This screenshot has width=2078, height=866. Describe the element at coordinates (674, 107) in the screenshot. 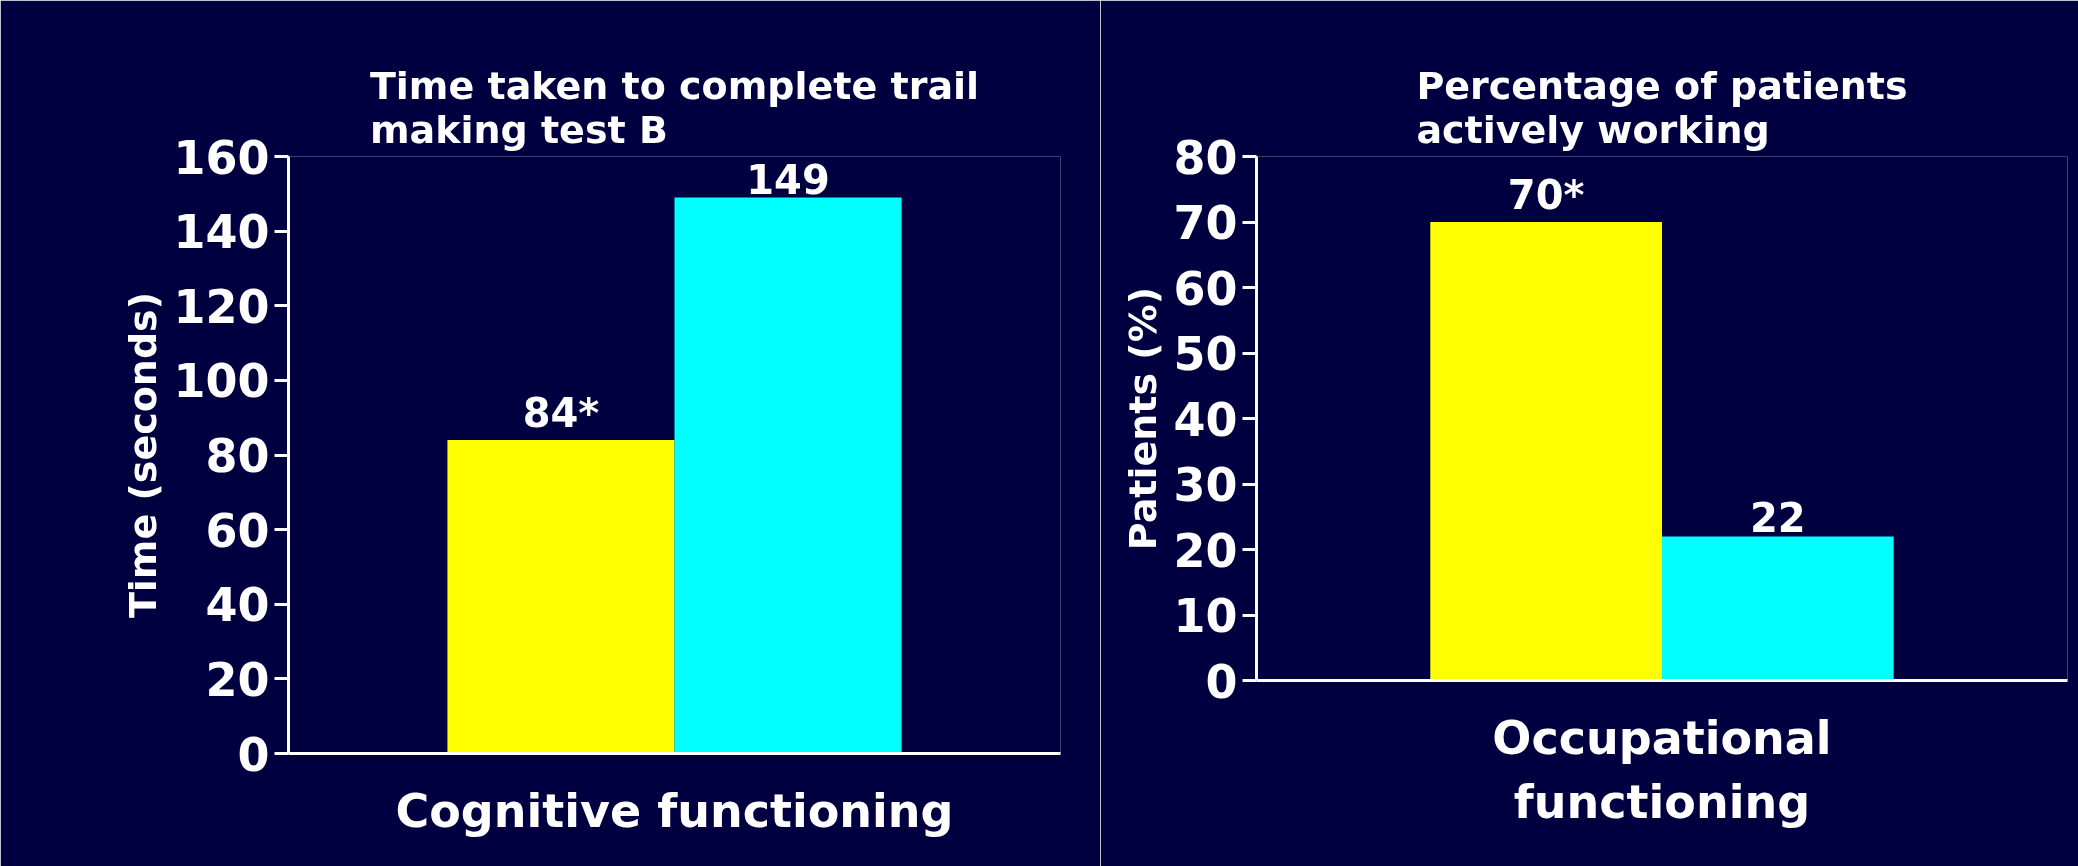

I see `chart-title: Time taken to complete trail making test B` at that location.